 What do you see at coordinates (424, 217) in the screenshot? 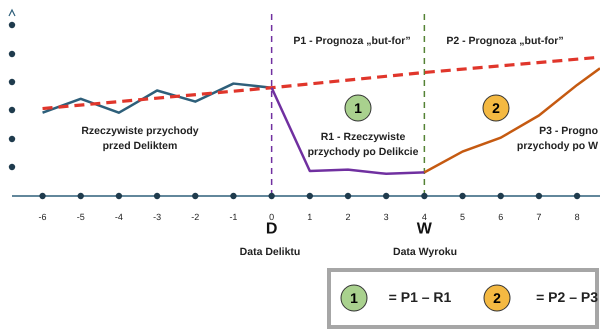
I see `x-tick-label: 4` at bounding box center [424, 217].